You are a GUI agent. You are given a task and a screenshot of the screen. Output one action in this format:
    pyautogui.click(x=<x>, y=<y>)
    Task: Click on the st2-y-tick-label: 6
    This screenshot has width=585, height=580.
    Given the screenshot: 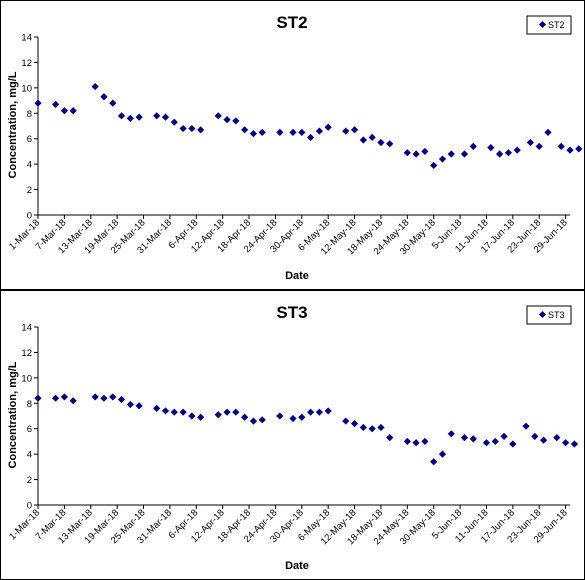 What is the action you would take?
    pyautogui.click(x=29, y=139)
    